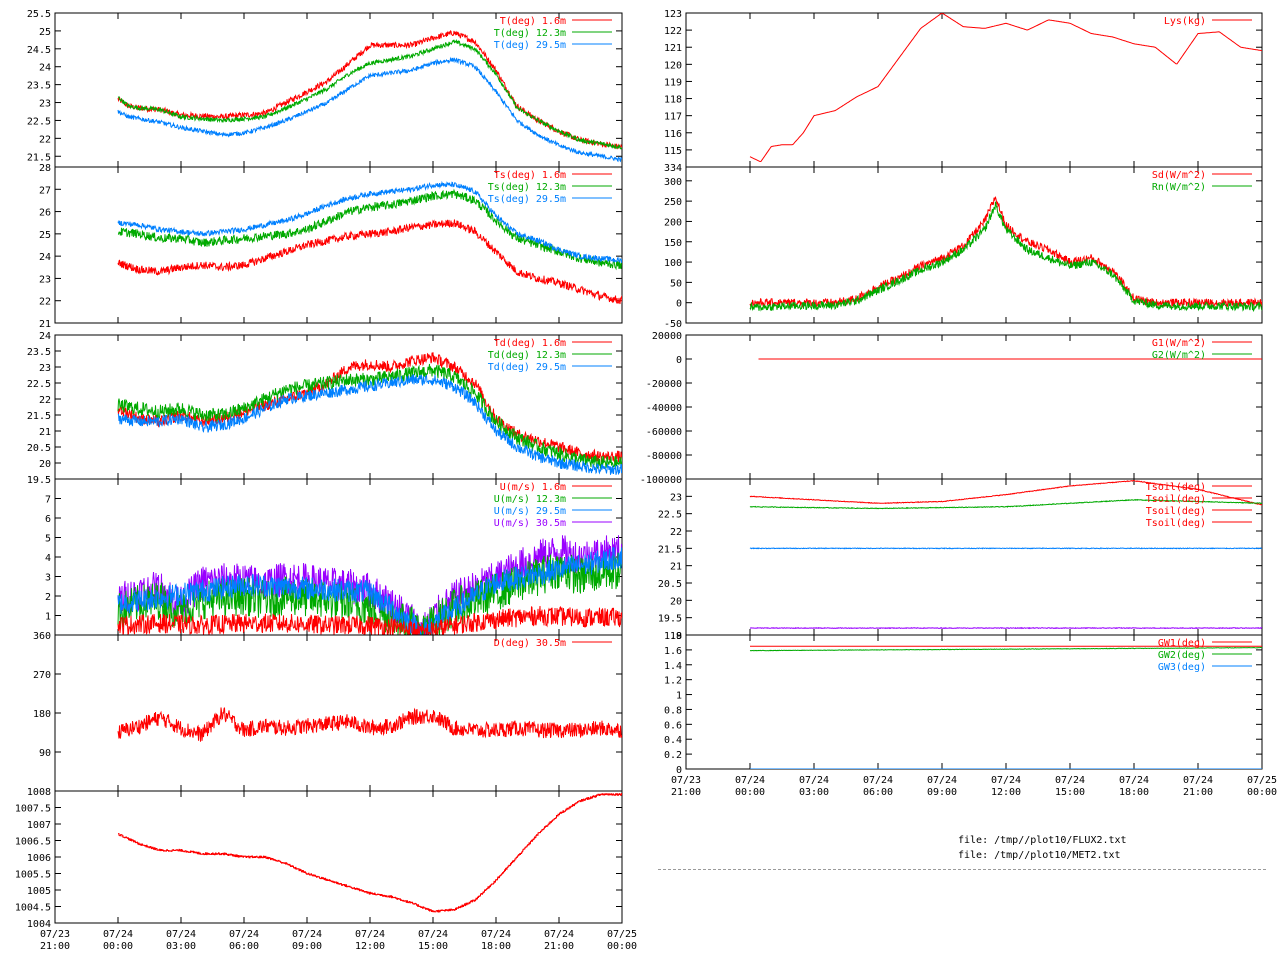  I want to click on legend-label: U(m/s) 1.6m, so click(533, 487).